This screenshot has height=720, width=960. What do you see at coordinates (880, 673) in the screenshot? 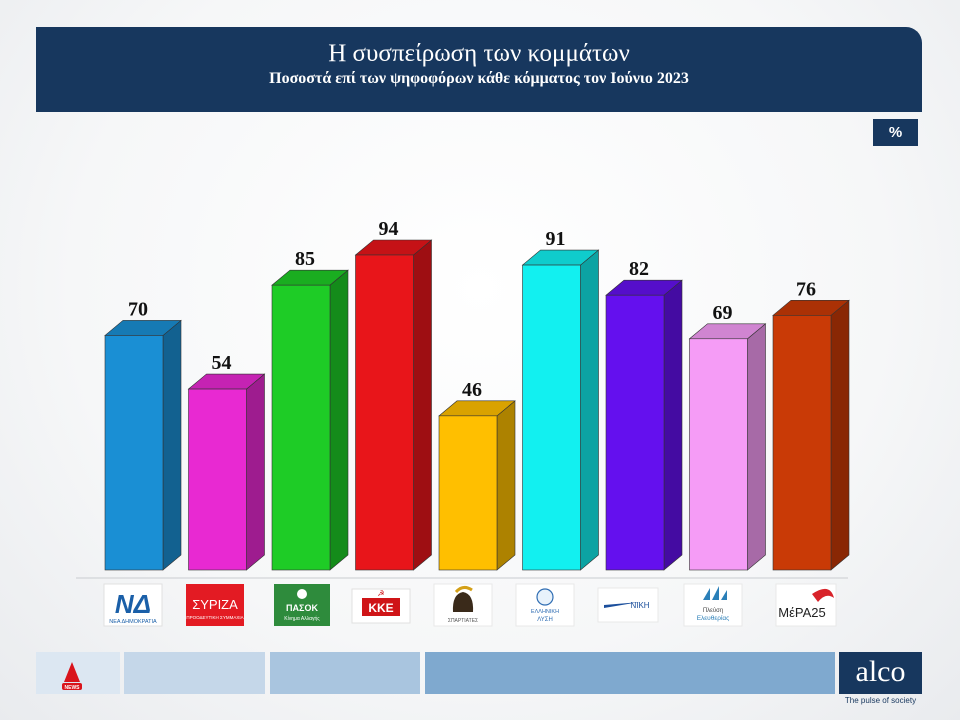
I see `alco-logo: alco` at bounding box center [880, 673].